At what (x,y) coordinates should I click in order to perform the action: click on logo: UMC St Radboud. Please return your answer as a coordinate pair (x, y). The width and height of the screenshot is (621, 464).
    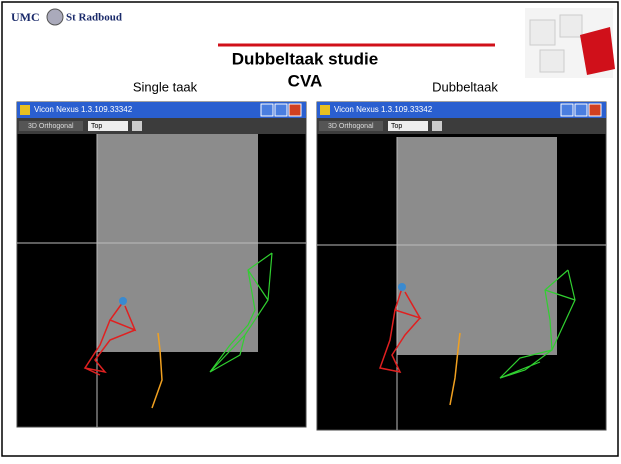
    Looking at the image, I should click on (66, 17).